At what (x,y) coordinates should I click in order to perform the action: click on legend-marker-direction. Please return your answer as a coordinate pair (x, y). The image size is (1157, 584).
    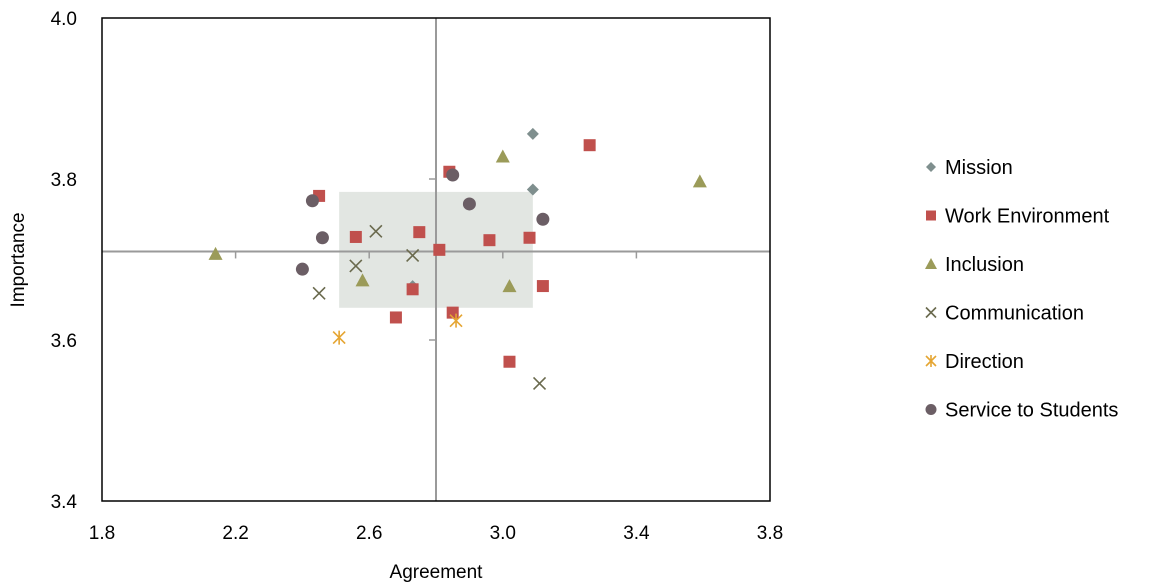
    Looking at the image, I should click on (931, 361).